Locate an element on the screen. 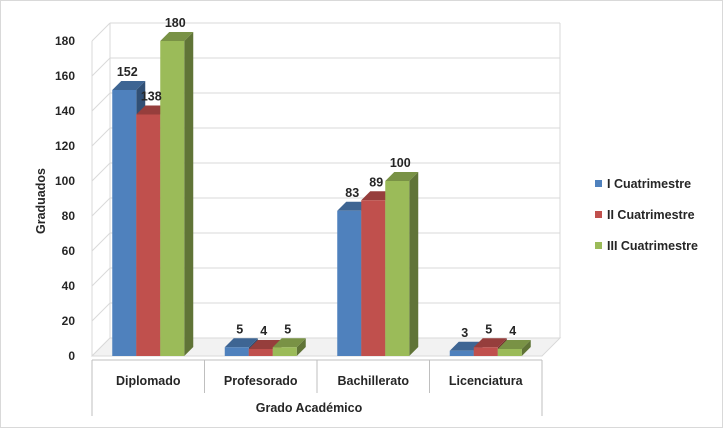 This screenshot has height=428, width=723. y-tick-label: 60 is located at coordinates (69, 251).